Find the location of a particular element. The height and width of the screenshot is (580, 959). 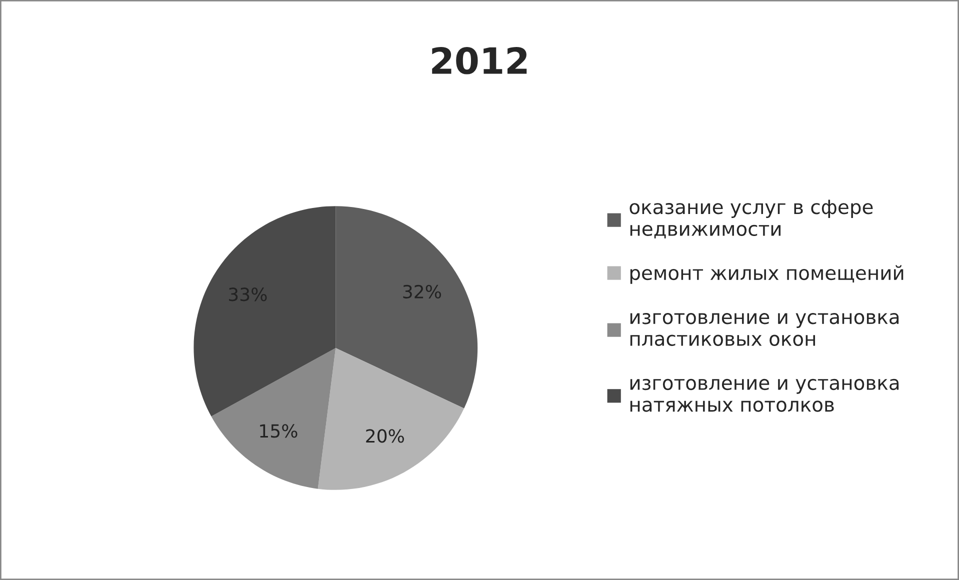

data-label: 15% is located at coordinates (279, 431).